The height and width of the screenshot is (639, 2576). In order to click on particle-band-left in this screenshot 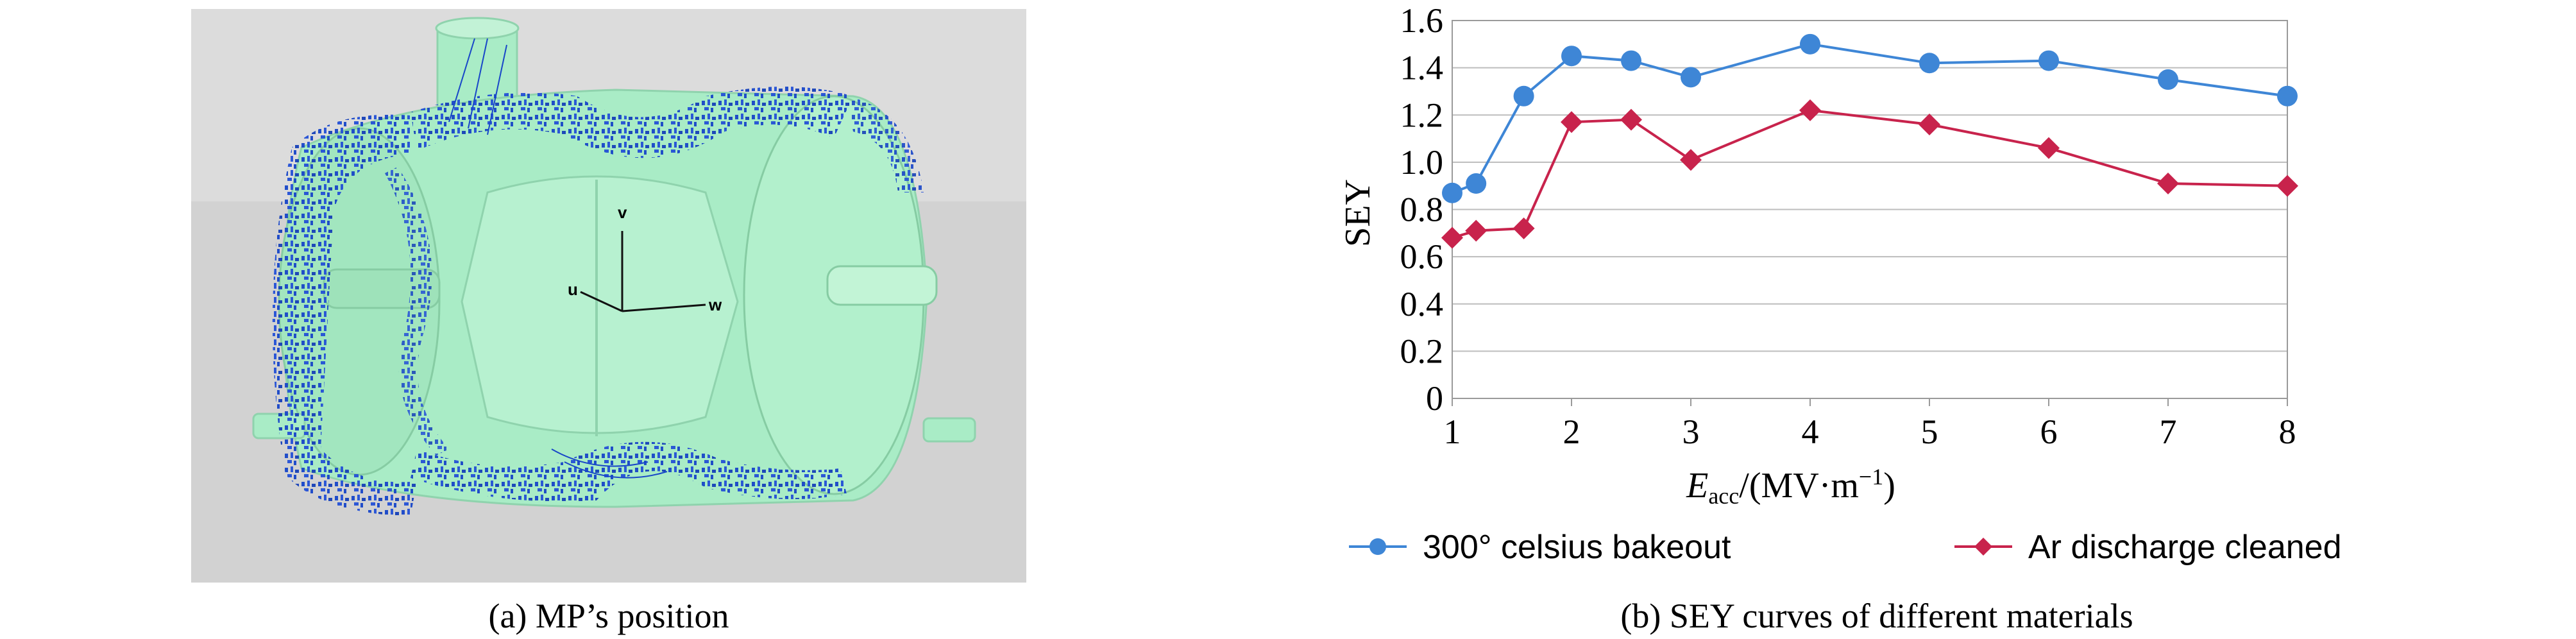, I will do `click(344, 315)`.